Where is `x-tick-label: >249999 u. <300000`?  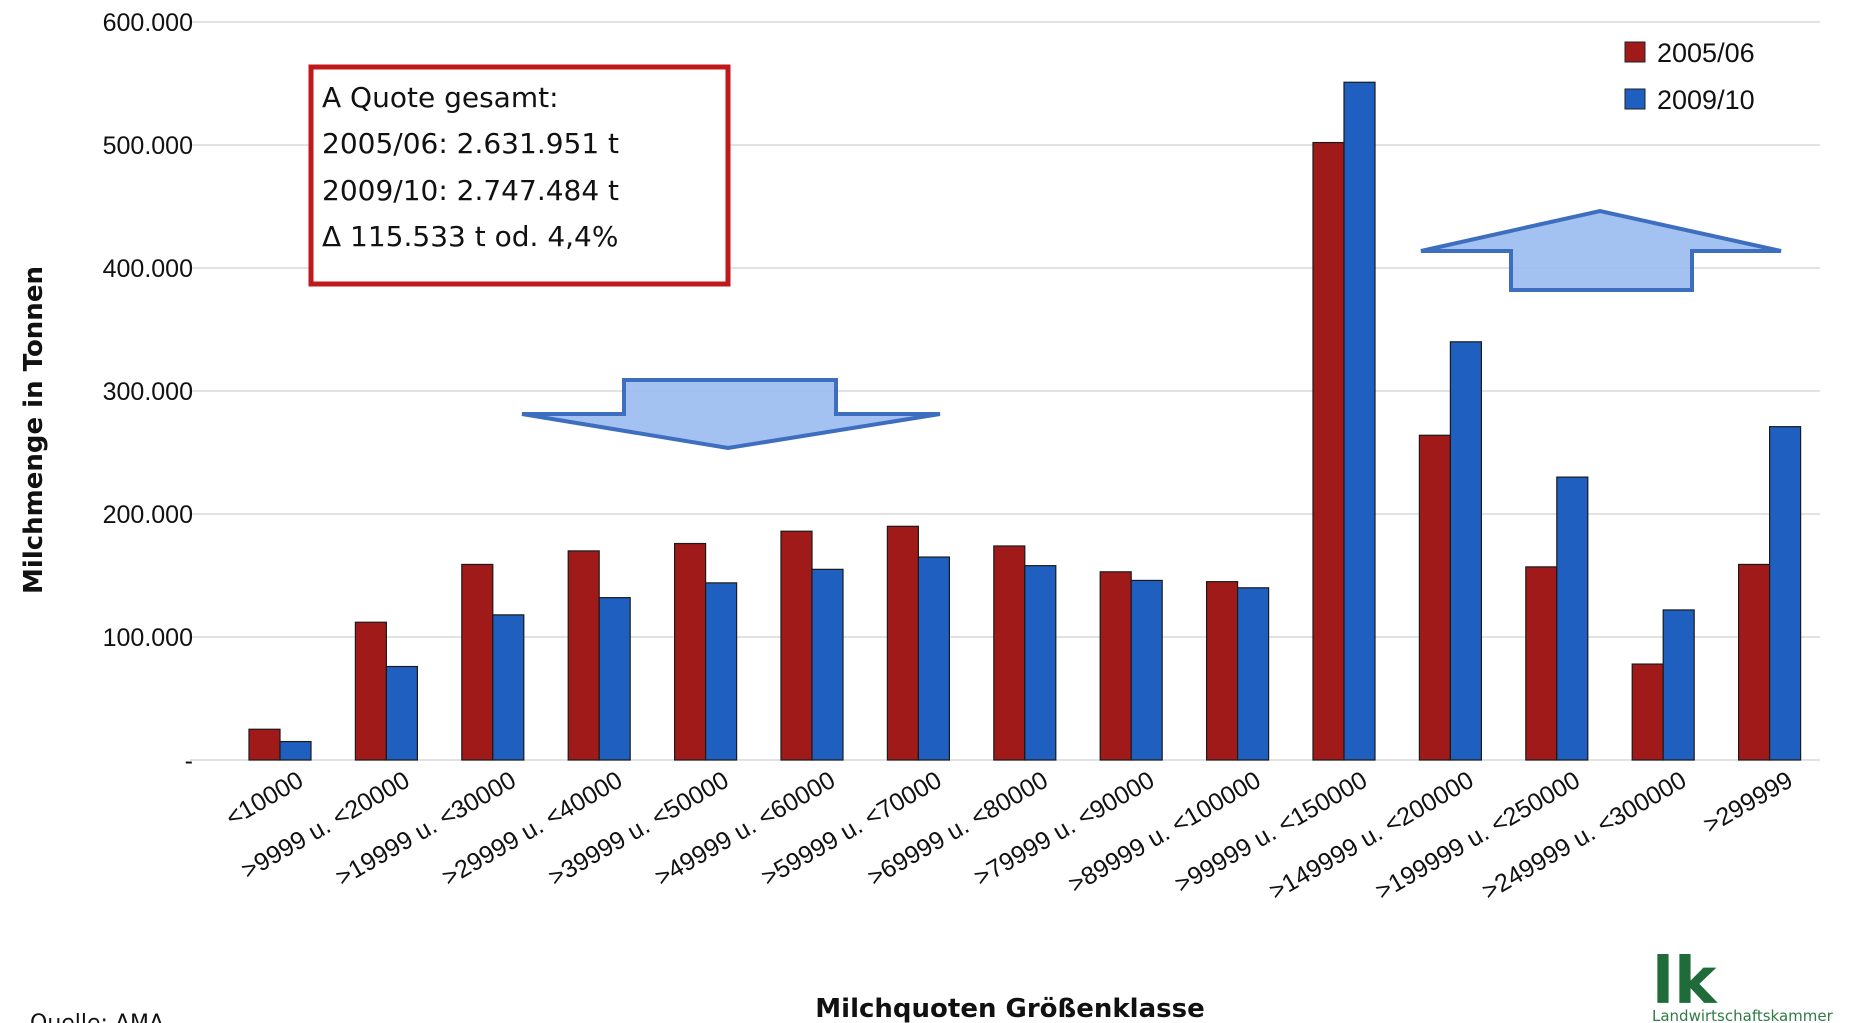 x-tick-label: >249999 u. <300000 is located at coordinates (1584, 836).